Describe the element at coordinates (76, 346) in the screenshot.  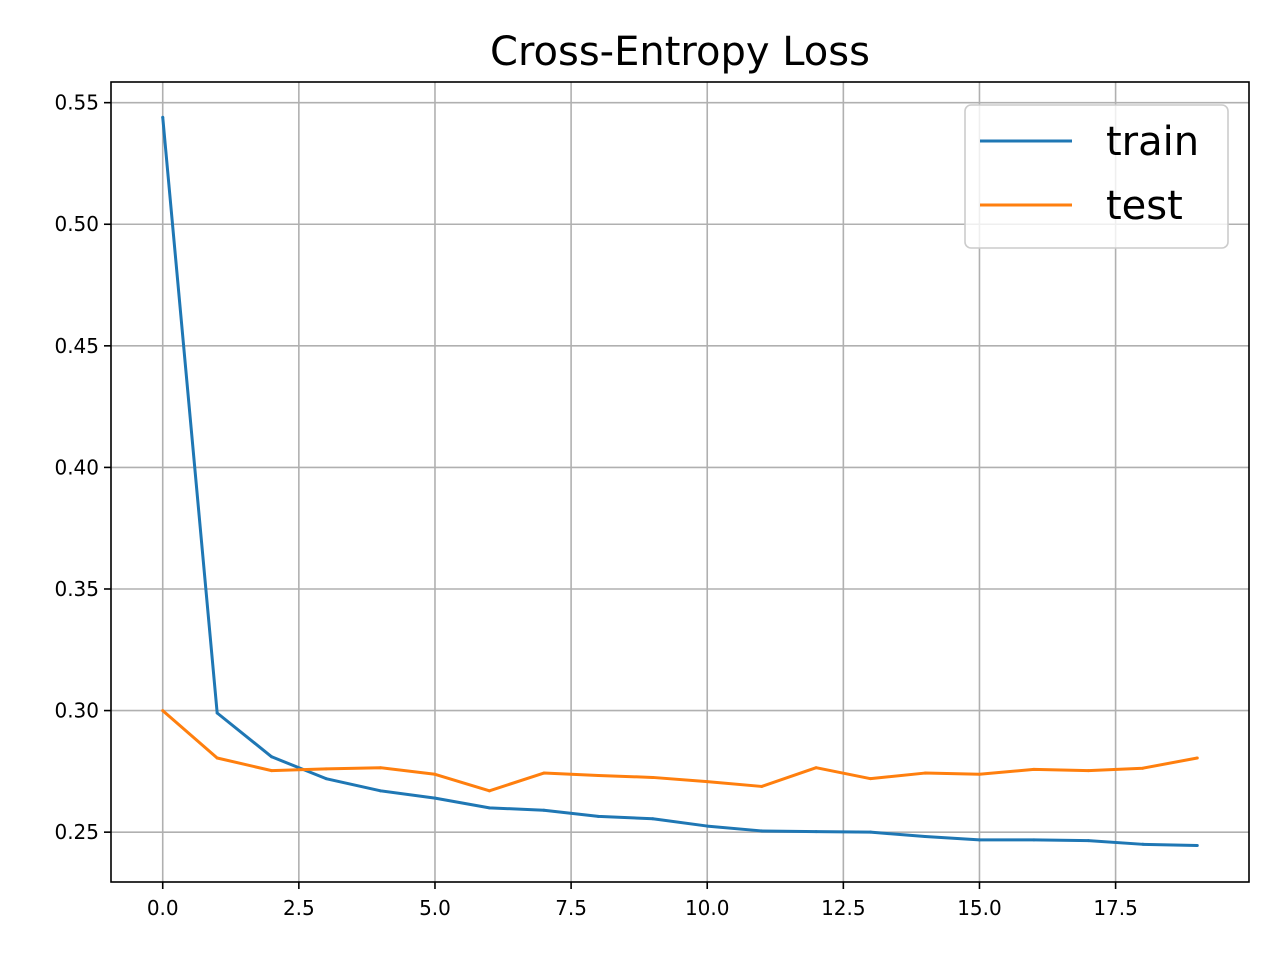
I see `y-tick-label: 0.45` at that location.